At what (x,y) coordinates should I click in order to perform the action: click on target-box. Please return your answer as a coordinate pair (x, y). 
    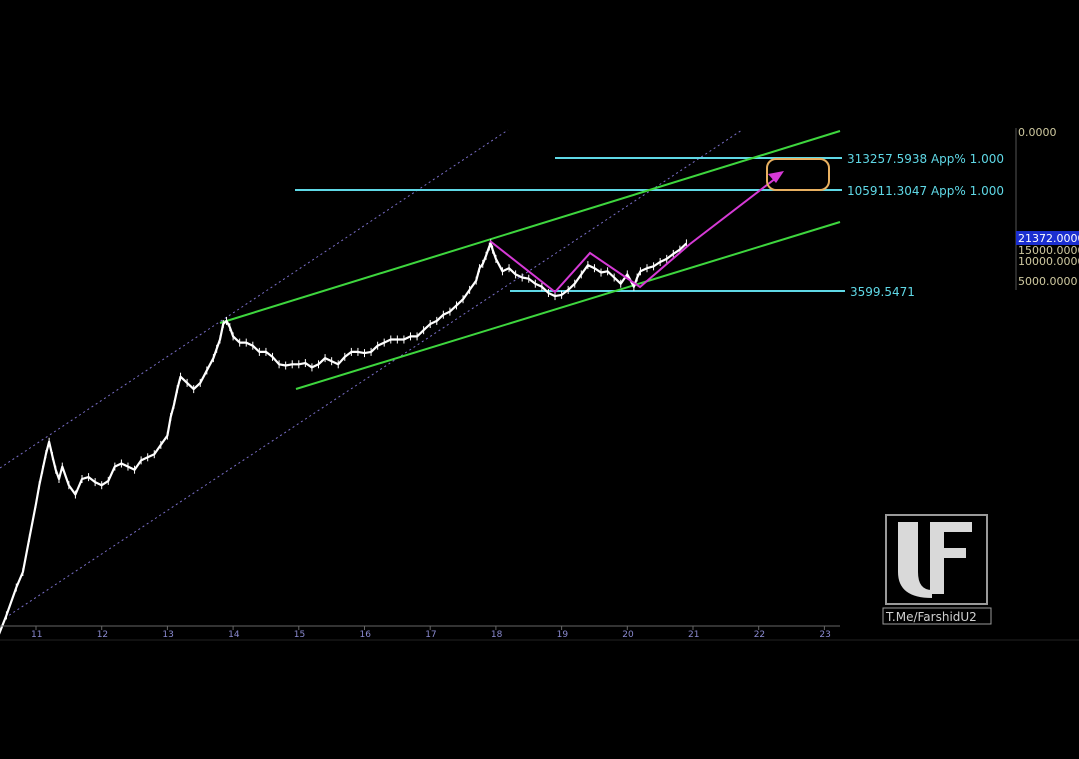
    Looking at the image, I should click on (798, 174).